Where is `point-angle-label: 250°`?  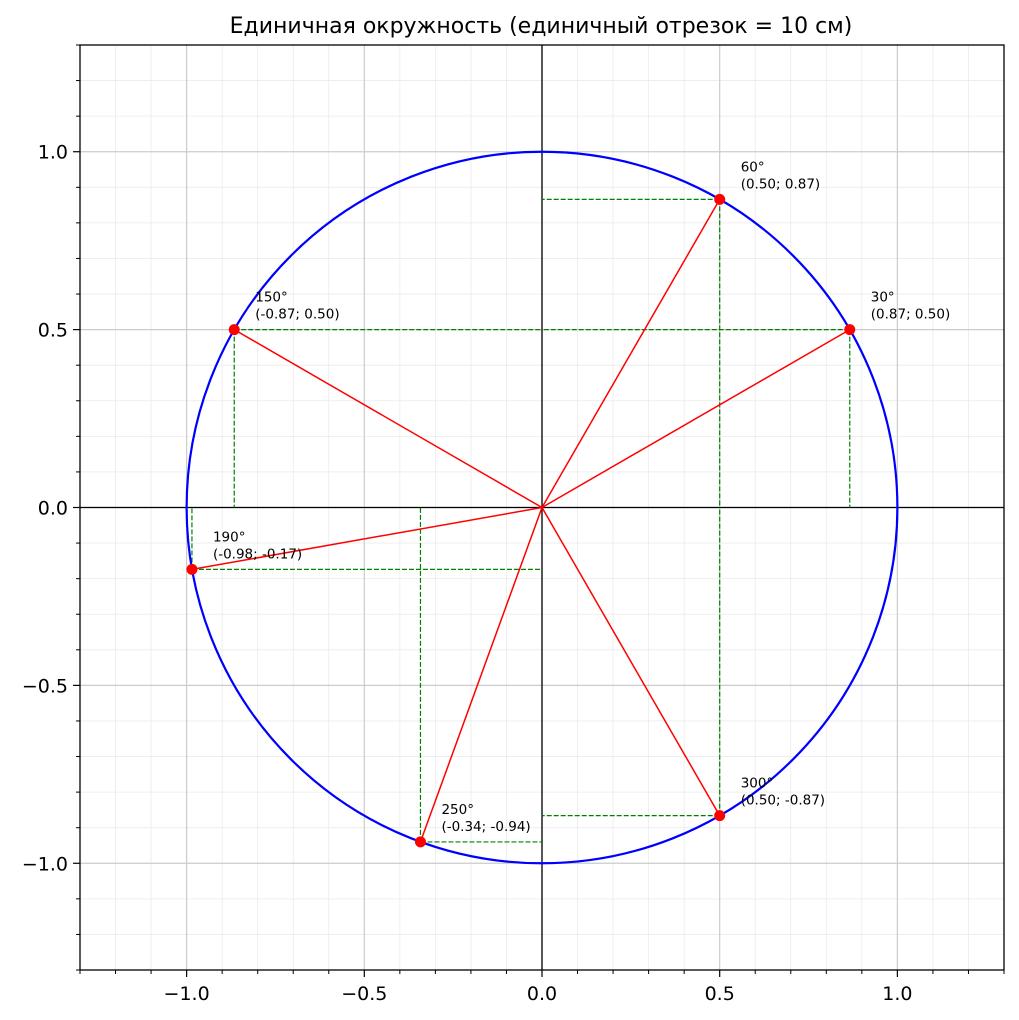
point-angle-label: 250° is located at coordinates (457, 810).